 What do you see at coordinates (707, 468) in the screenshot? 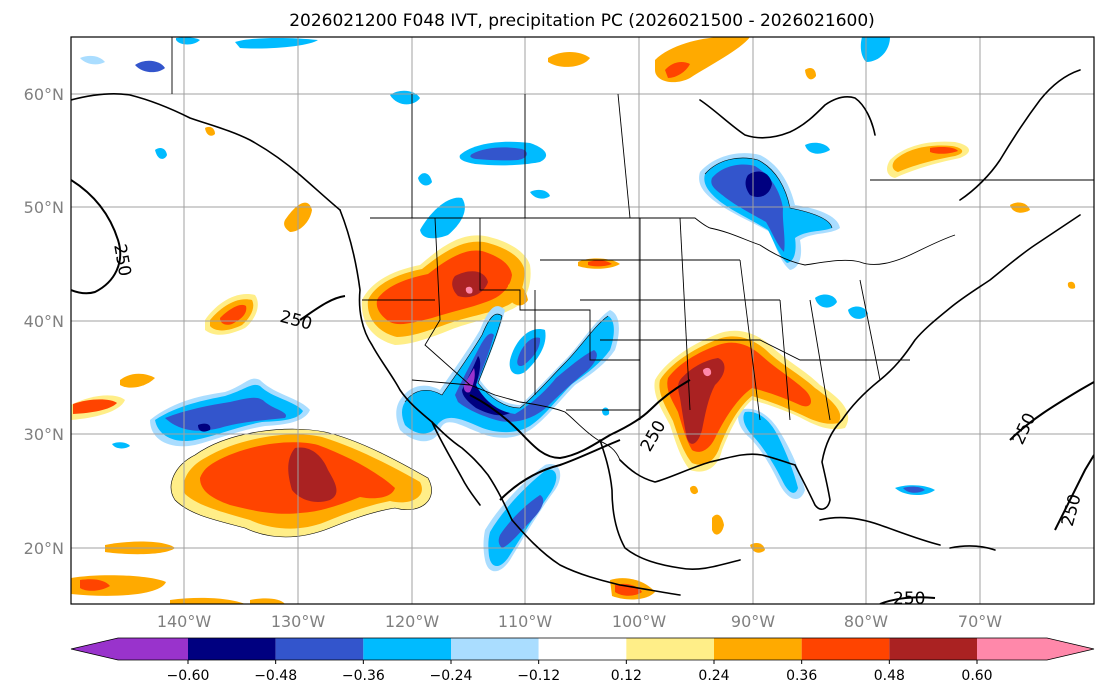
I see `coast-gulf` at bounding box center [707, 468].